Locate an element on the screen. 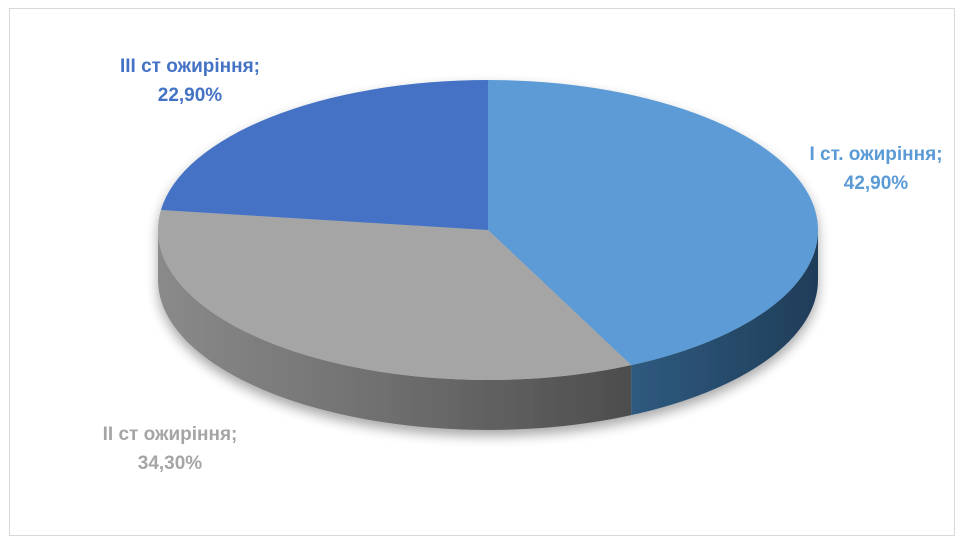 The image size is (960, 541). data-label-1: I ст. ожиріння; 42,90% is located at coordinates (875, 169).